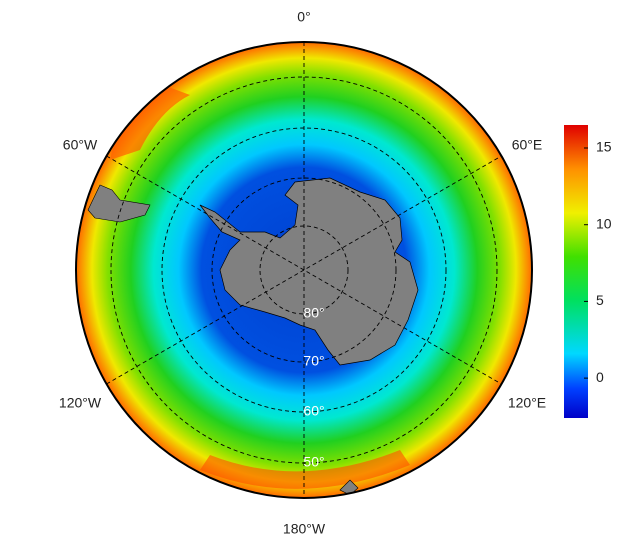  What do you see at coordinates (576, 271) in the screenshot?
I see `colorbar` at bounding box center [576, 271].